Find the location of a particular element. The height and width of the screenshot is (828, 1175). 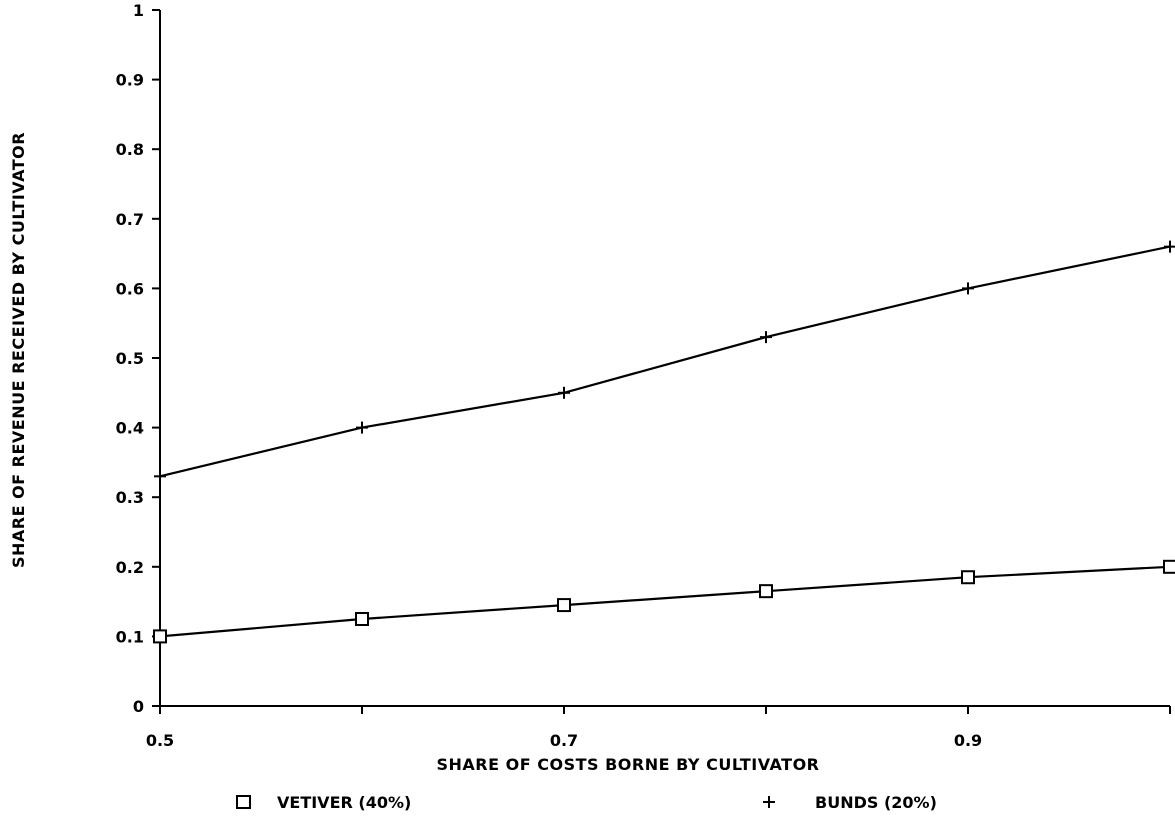

y-tick-label: 0.9 is located at coordinates (130, 80).